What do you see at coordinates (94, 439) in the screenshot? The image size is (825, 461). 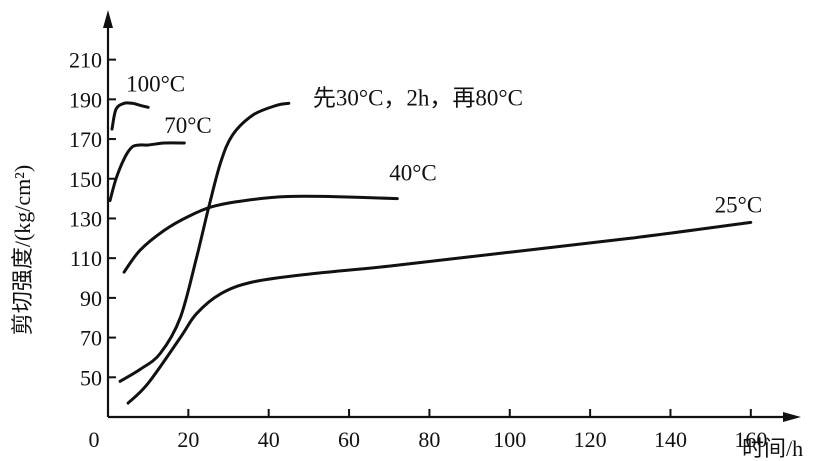 I see `x-tick-label: 0` at bounding box center [94, 439].